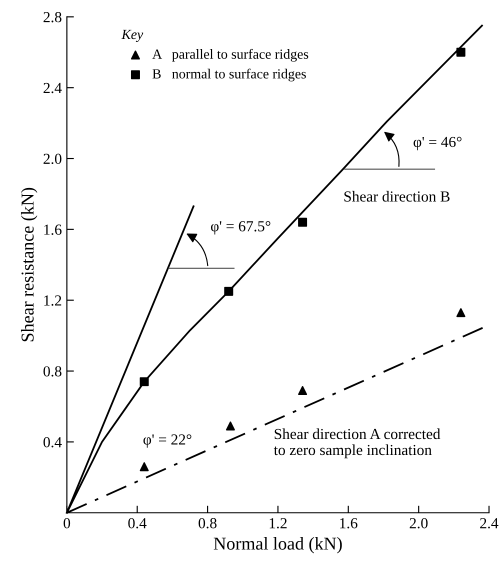 The height and width of the screenshot is (561, 499). What do you see at coordinates (397, 196) in the screenshot?
I see `annotation: Shear direction B` at bounding box center [397, 196].